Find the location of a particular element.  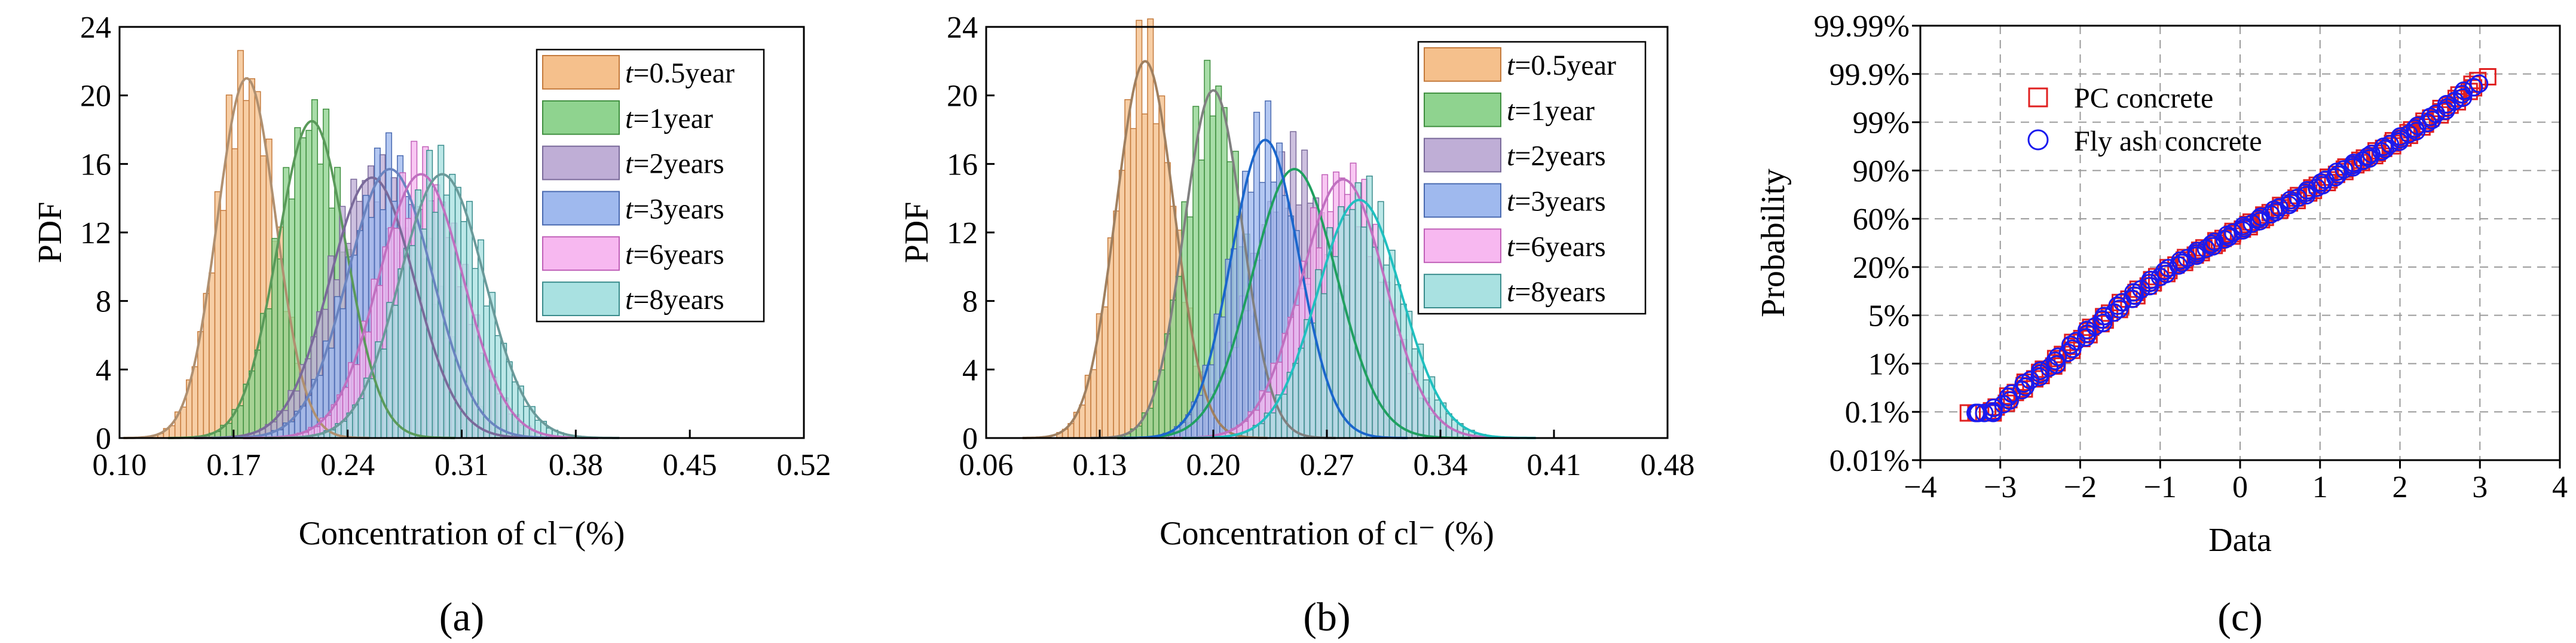

x-tick-label: 0.17 is located at coordinates (233, 465).